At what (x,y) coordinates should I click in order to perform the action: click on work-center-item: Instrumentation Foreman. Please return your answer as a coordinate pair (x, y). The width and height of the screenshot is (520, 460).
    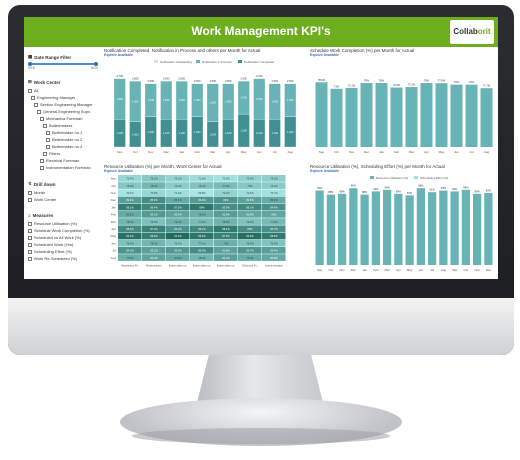
    Looking at the image, I should click on (63, 167).